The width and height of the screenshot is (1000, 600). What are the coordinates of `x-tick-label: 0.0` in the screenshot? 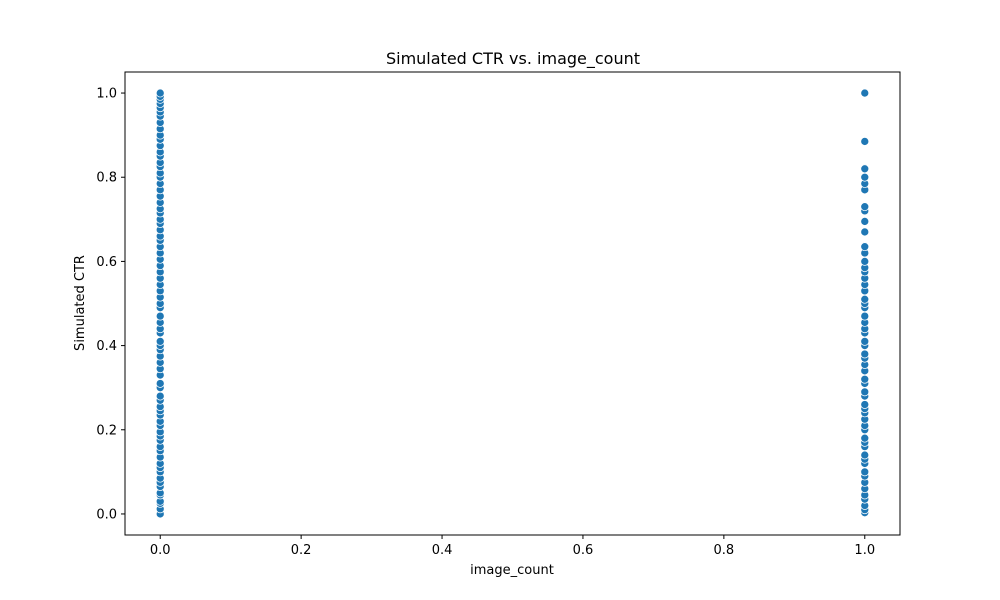 It's located at (160, 550).